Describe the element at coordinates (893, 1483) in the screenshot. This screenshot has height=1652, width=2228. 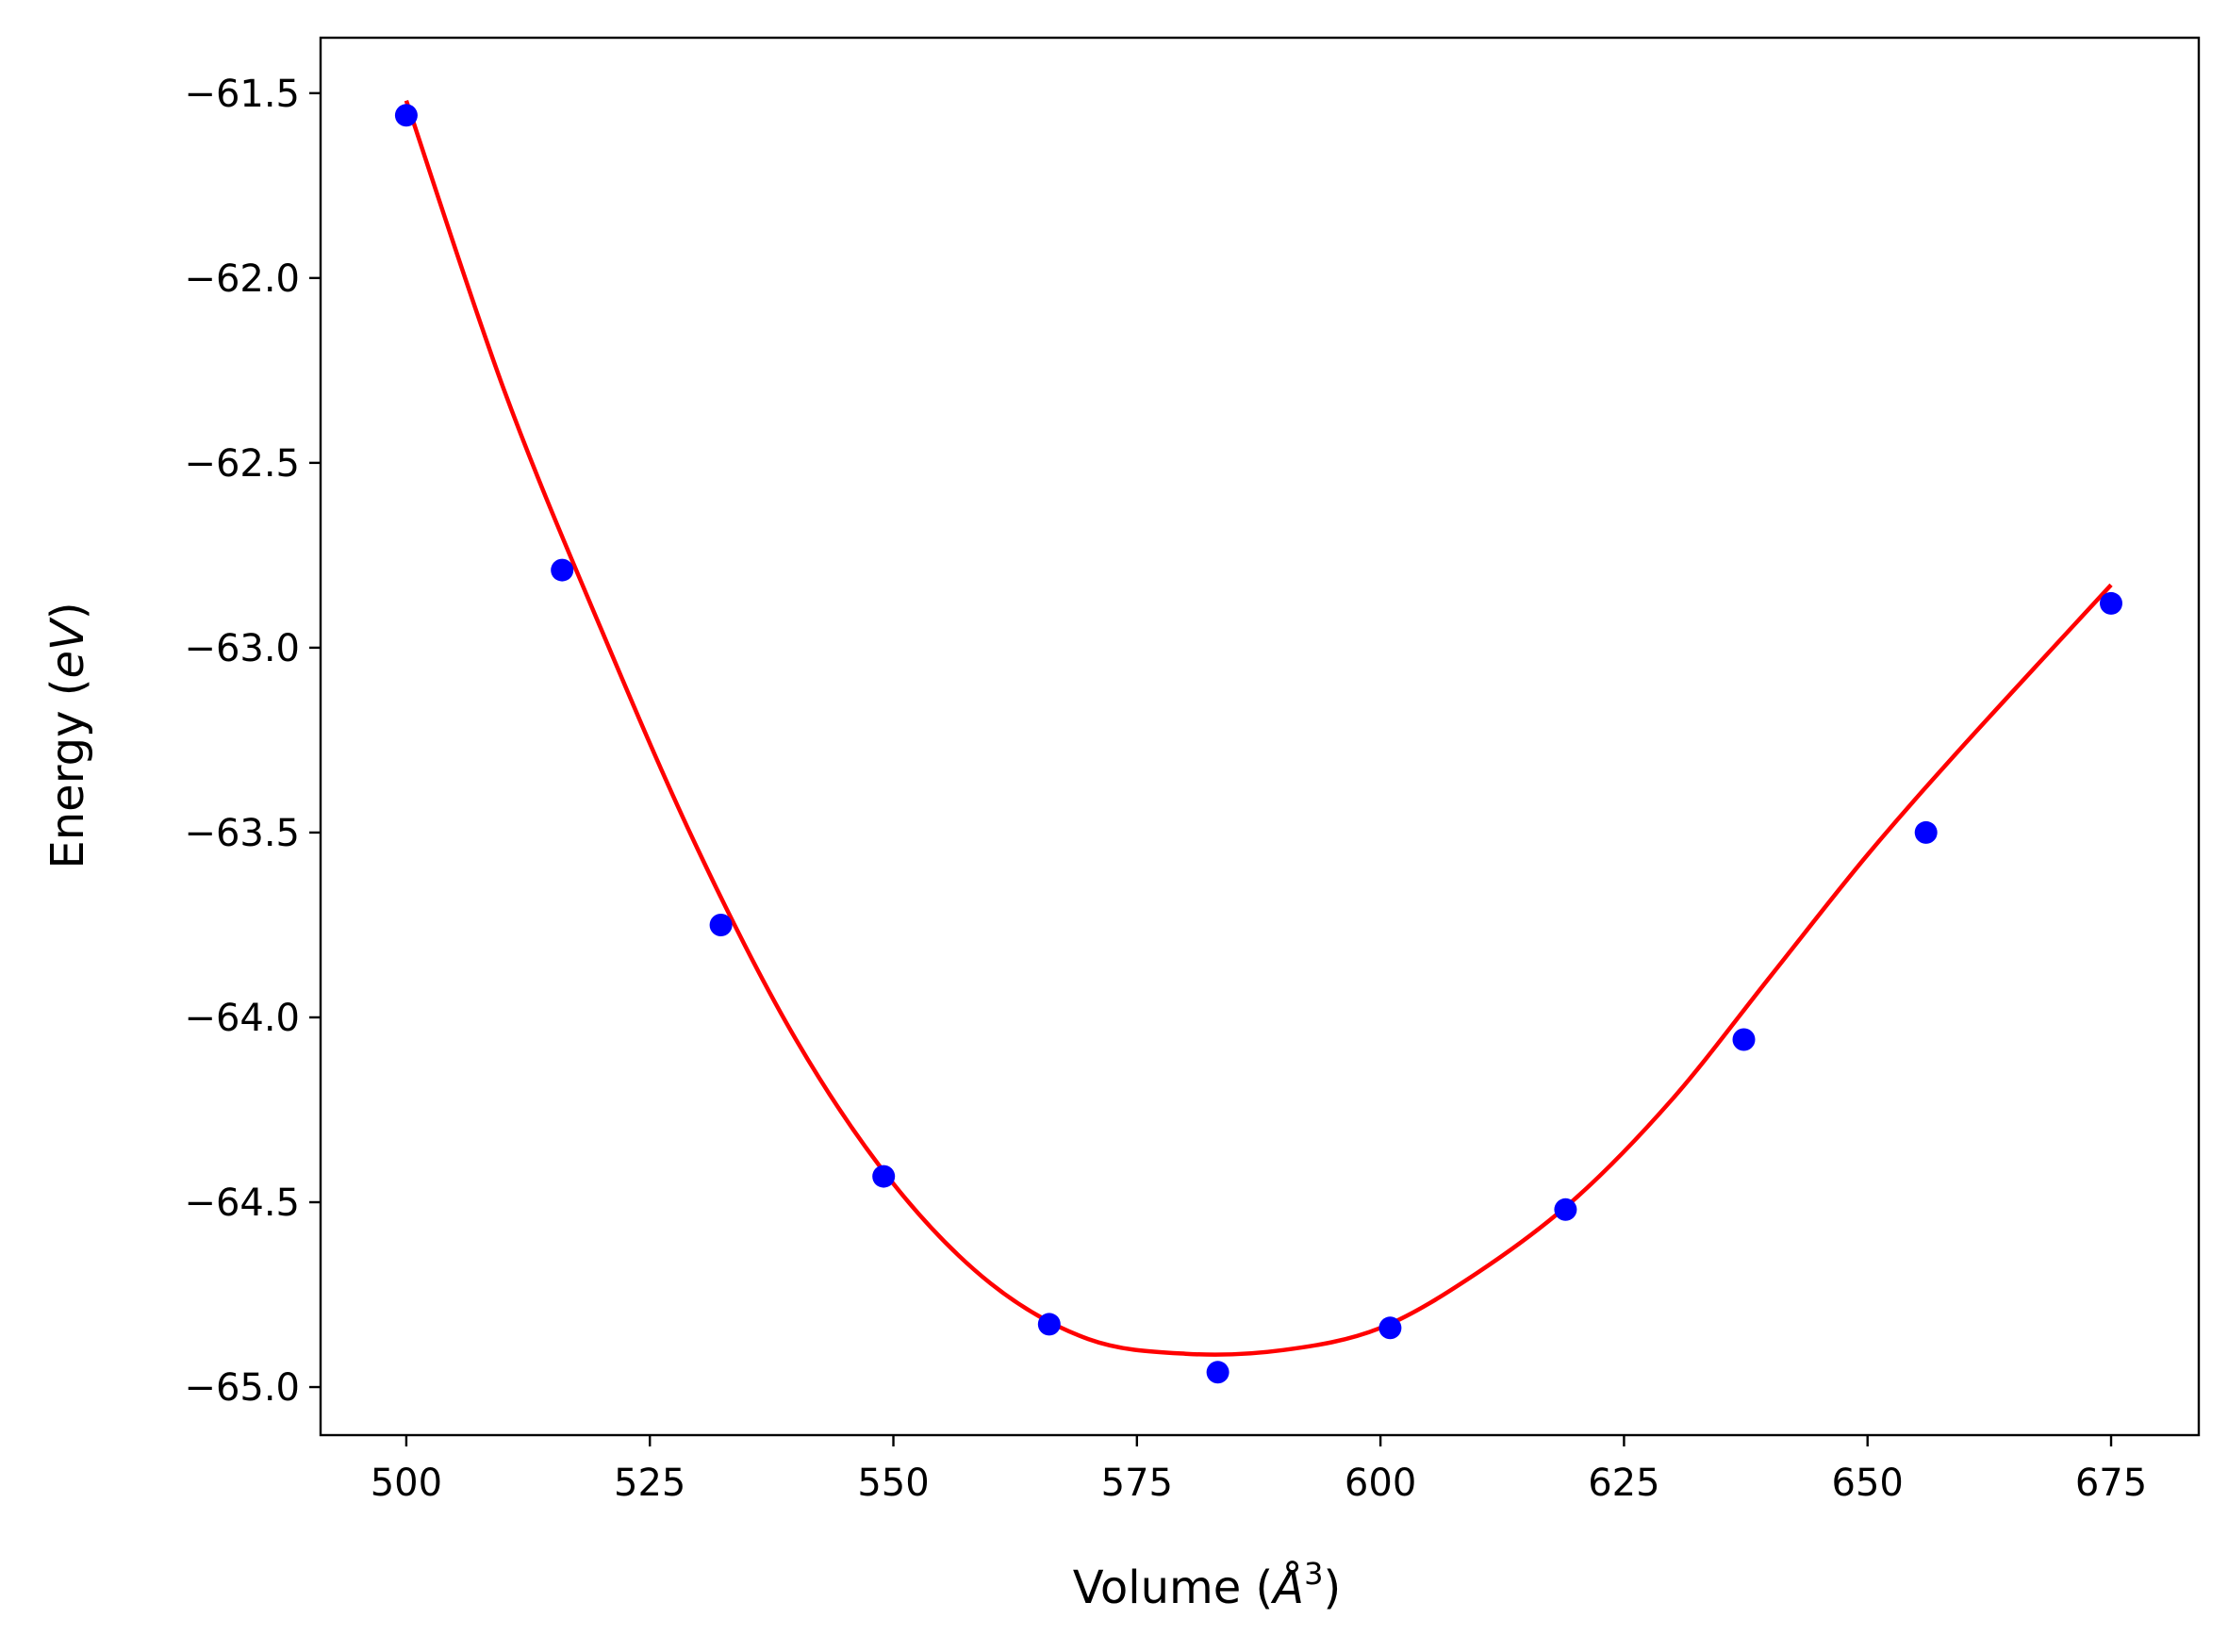
I see `x-tick-label: 550` at that location.